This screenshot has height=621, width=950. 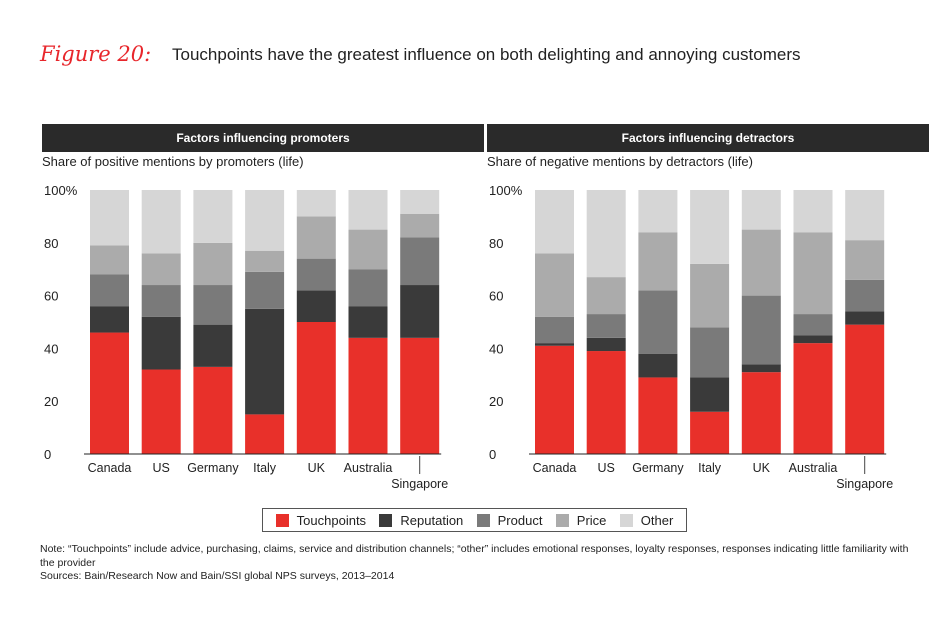 What do you see at coordinates (110, 468) in the screenshot?
I see `promoters-x-tick-label: Canada` at bounding box center [110, 468].